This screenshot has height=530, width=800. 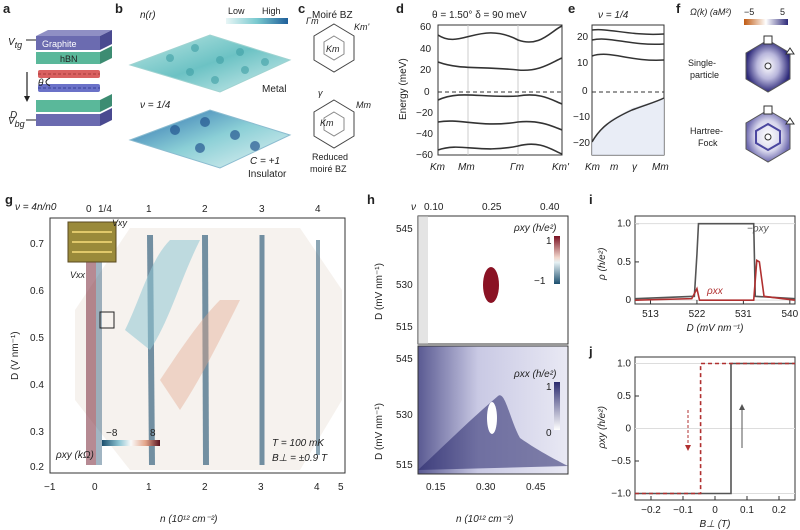 I want to click on hartree-fock-label-1: Hartree-, so click(x=706, y=131).